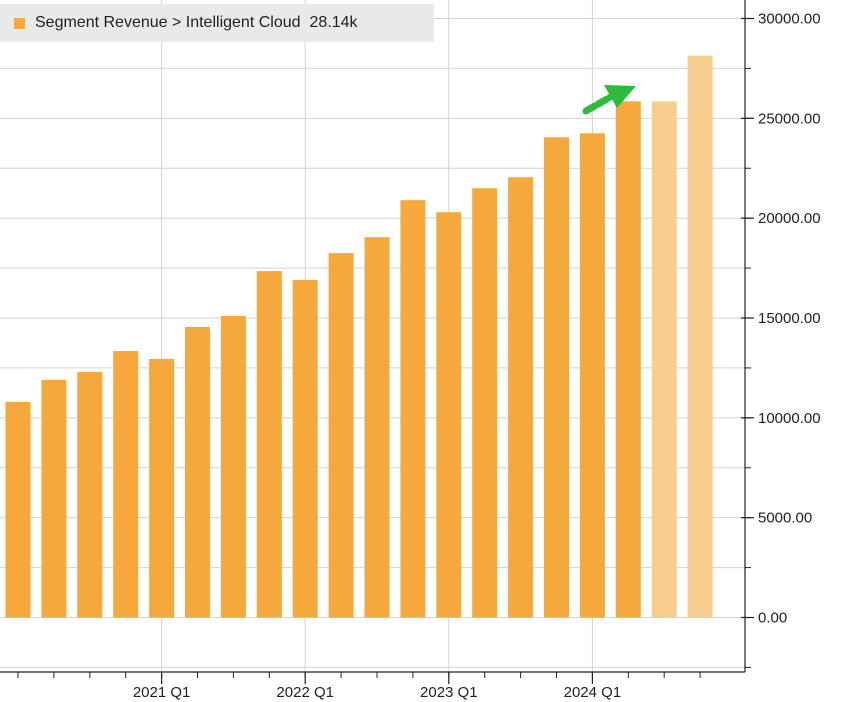 This screenshot has width=848, height=702. Describe the element at coordinates (305, 692) in the screenshot. I see `x-tick-label: 2022 Q1` at that location.